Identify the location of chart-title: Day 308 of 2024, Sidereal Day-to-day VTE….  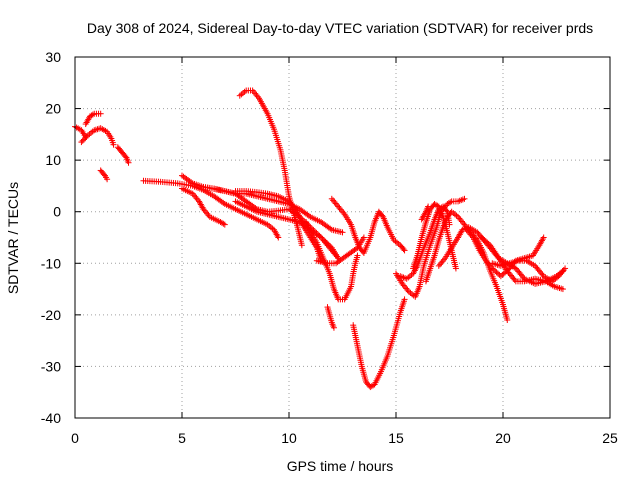
(340, 28).